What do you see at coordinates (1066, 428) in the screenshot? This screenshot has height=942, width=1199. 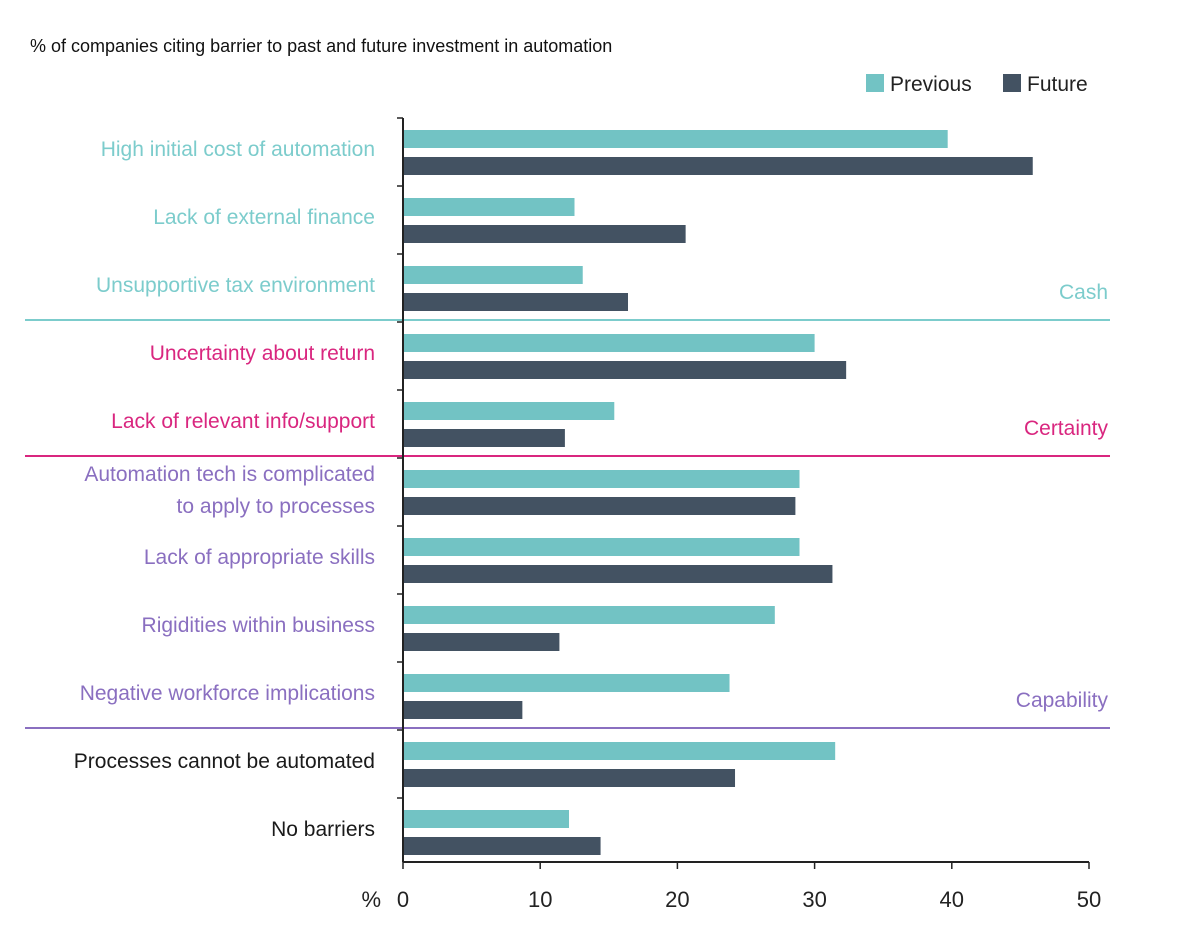 I see `group-label-certainty: Certainty` at bounding box center [1066, 428].